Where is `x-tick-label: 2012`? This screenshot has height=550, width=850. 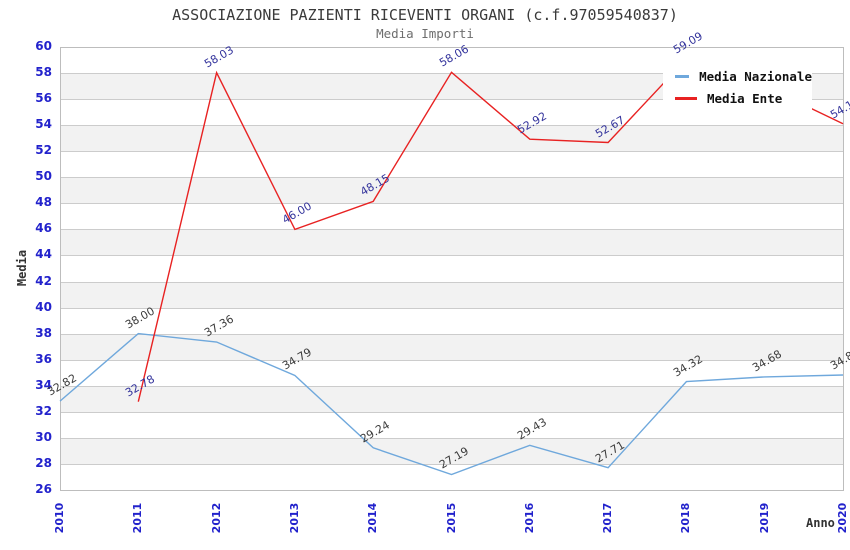
x-tick-label: 2012 is located at coordinates (216, 518).